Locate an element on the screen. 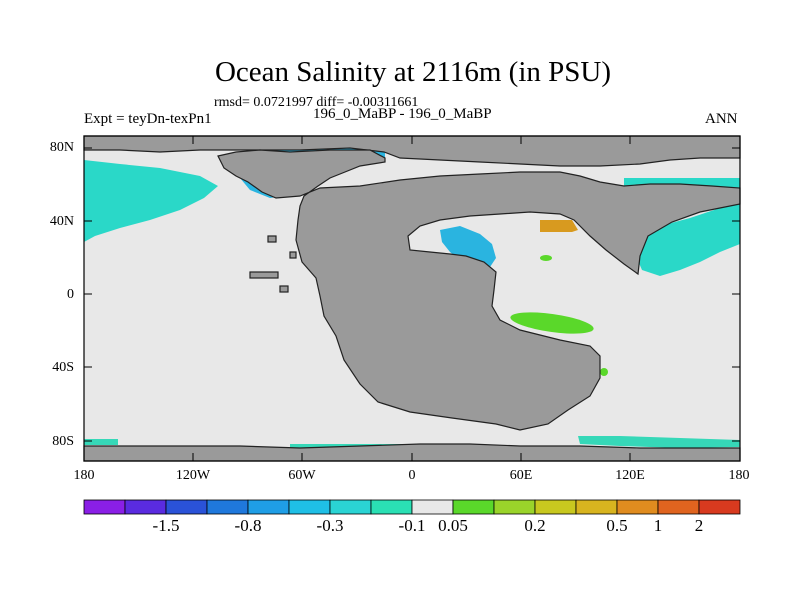 This screenshot has width=800, height=600. x-tick-label-120w: 120W is located at coordinates (193, 475).